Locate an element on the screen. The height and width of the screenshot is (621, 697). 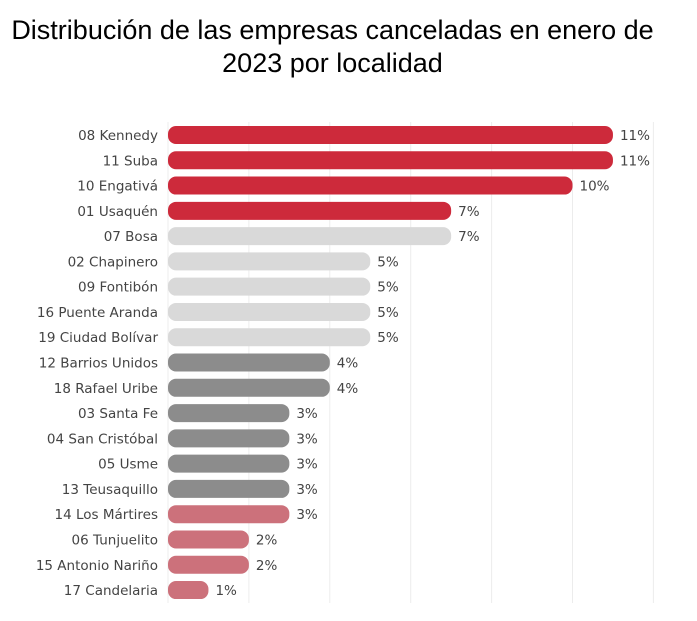
category-label: 15 Antonio Nariño is located at coordinates (97, 566).